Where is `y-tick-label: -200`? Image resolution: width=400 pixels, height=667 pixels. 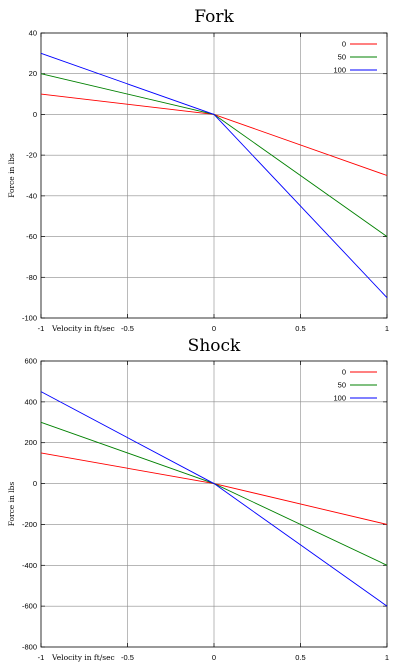
y-tick-label: -200 is located at coordinates (29, 524).